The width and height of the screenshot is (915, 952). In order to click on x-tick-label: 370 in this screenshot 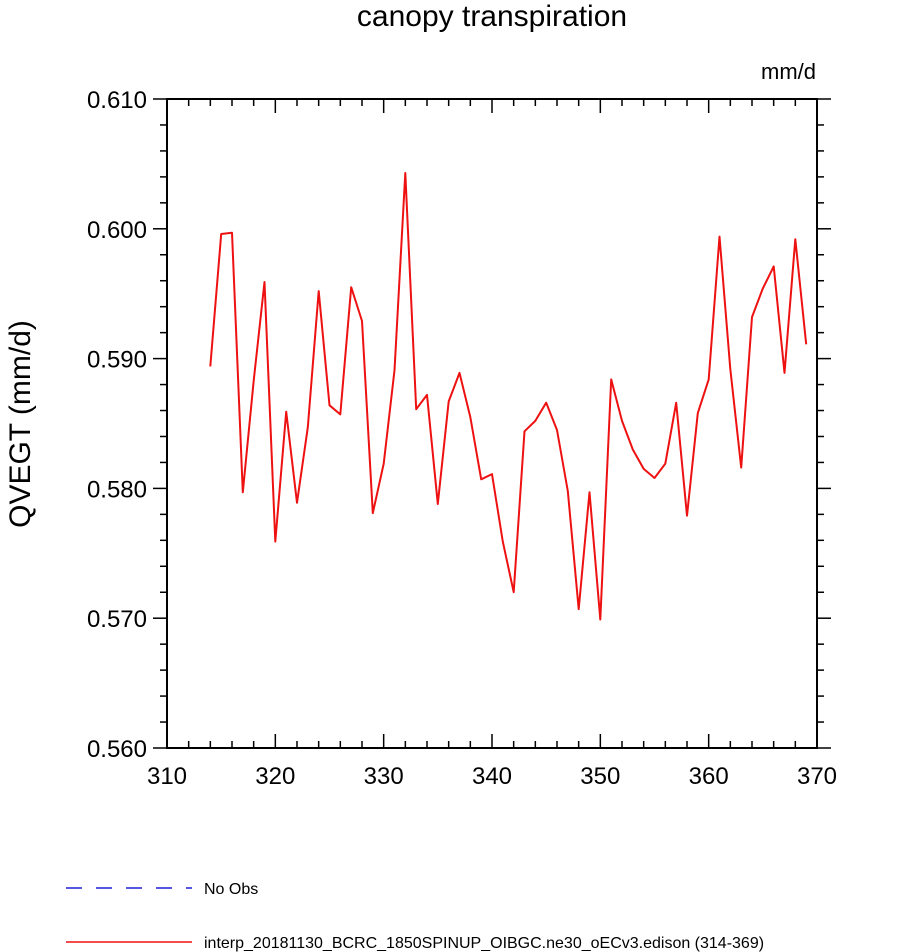, I will do `click(817, 776)`.